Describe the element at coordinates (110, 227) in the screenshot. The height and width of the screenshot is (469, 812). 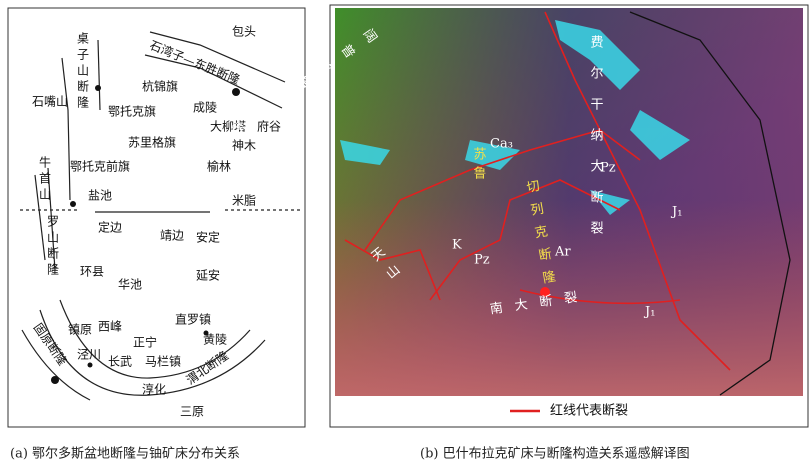
I see `place: 定边` at that location.